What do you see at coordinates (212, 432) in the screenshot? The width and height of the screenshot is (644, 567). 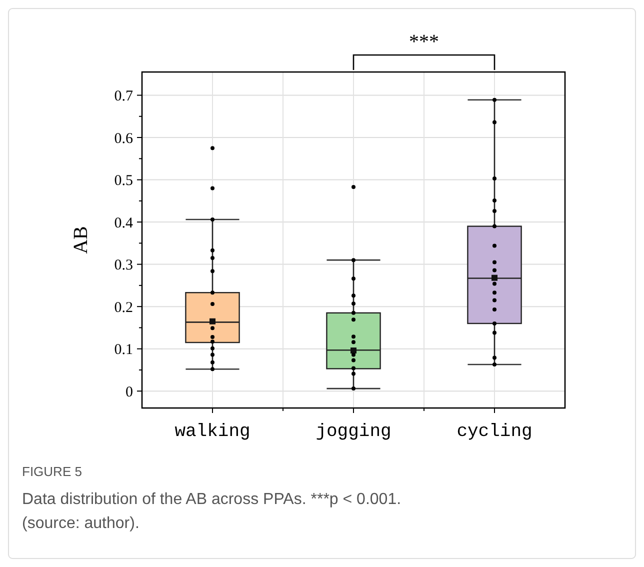 I see `x-tick-label: walking` at bounding box center [212, 432].